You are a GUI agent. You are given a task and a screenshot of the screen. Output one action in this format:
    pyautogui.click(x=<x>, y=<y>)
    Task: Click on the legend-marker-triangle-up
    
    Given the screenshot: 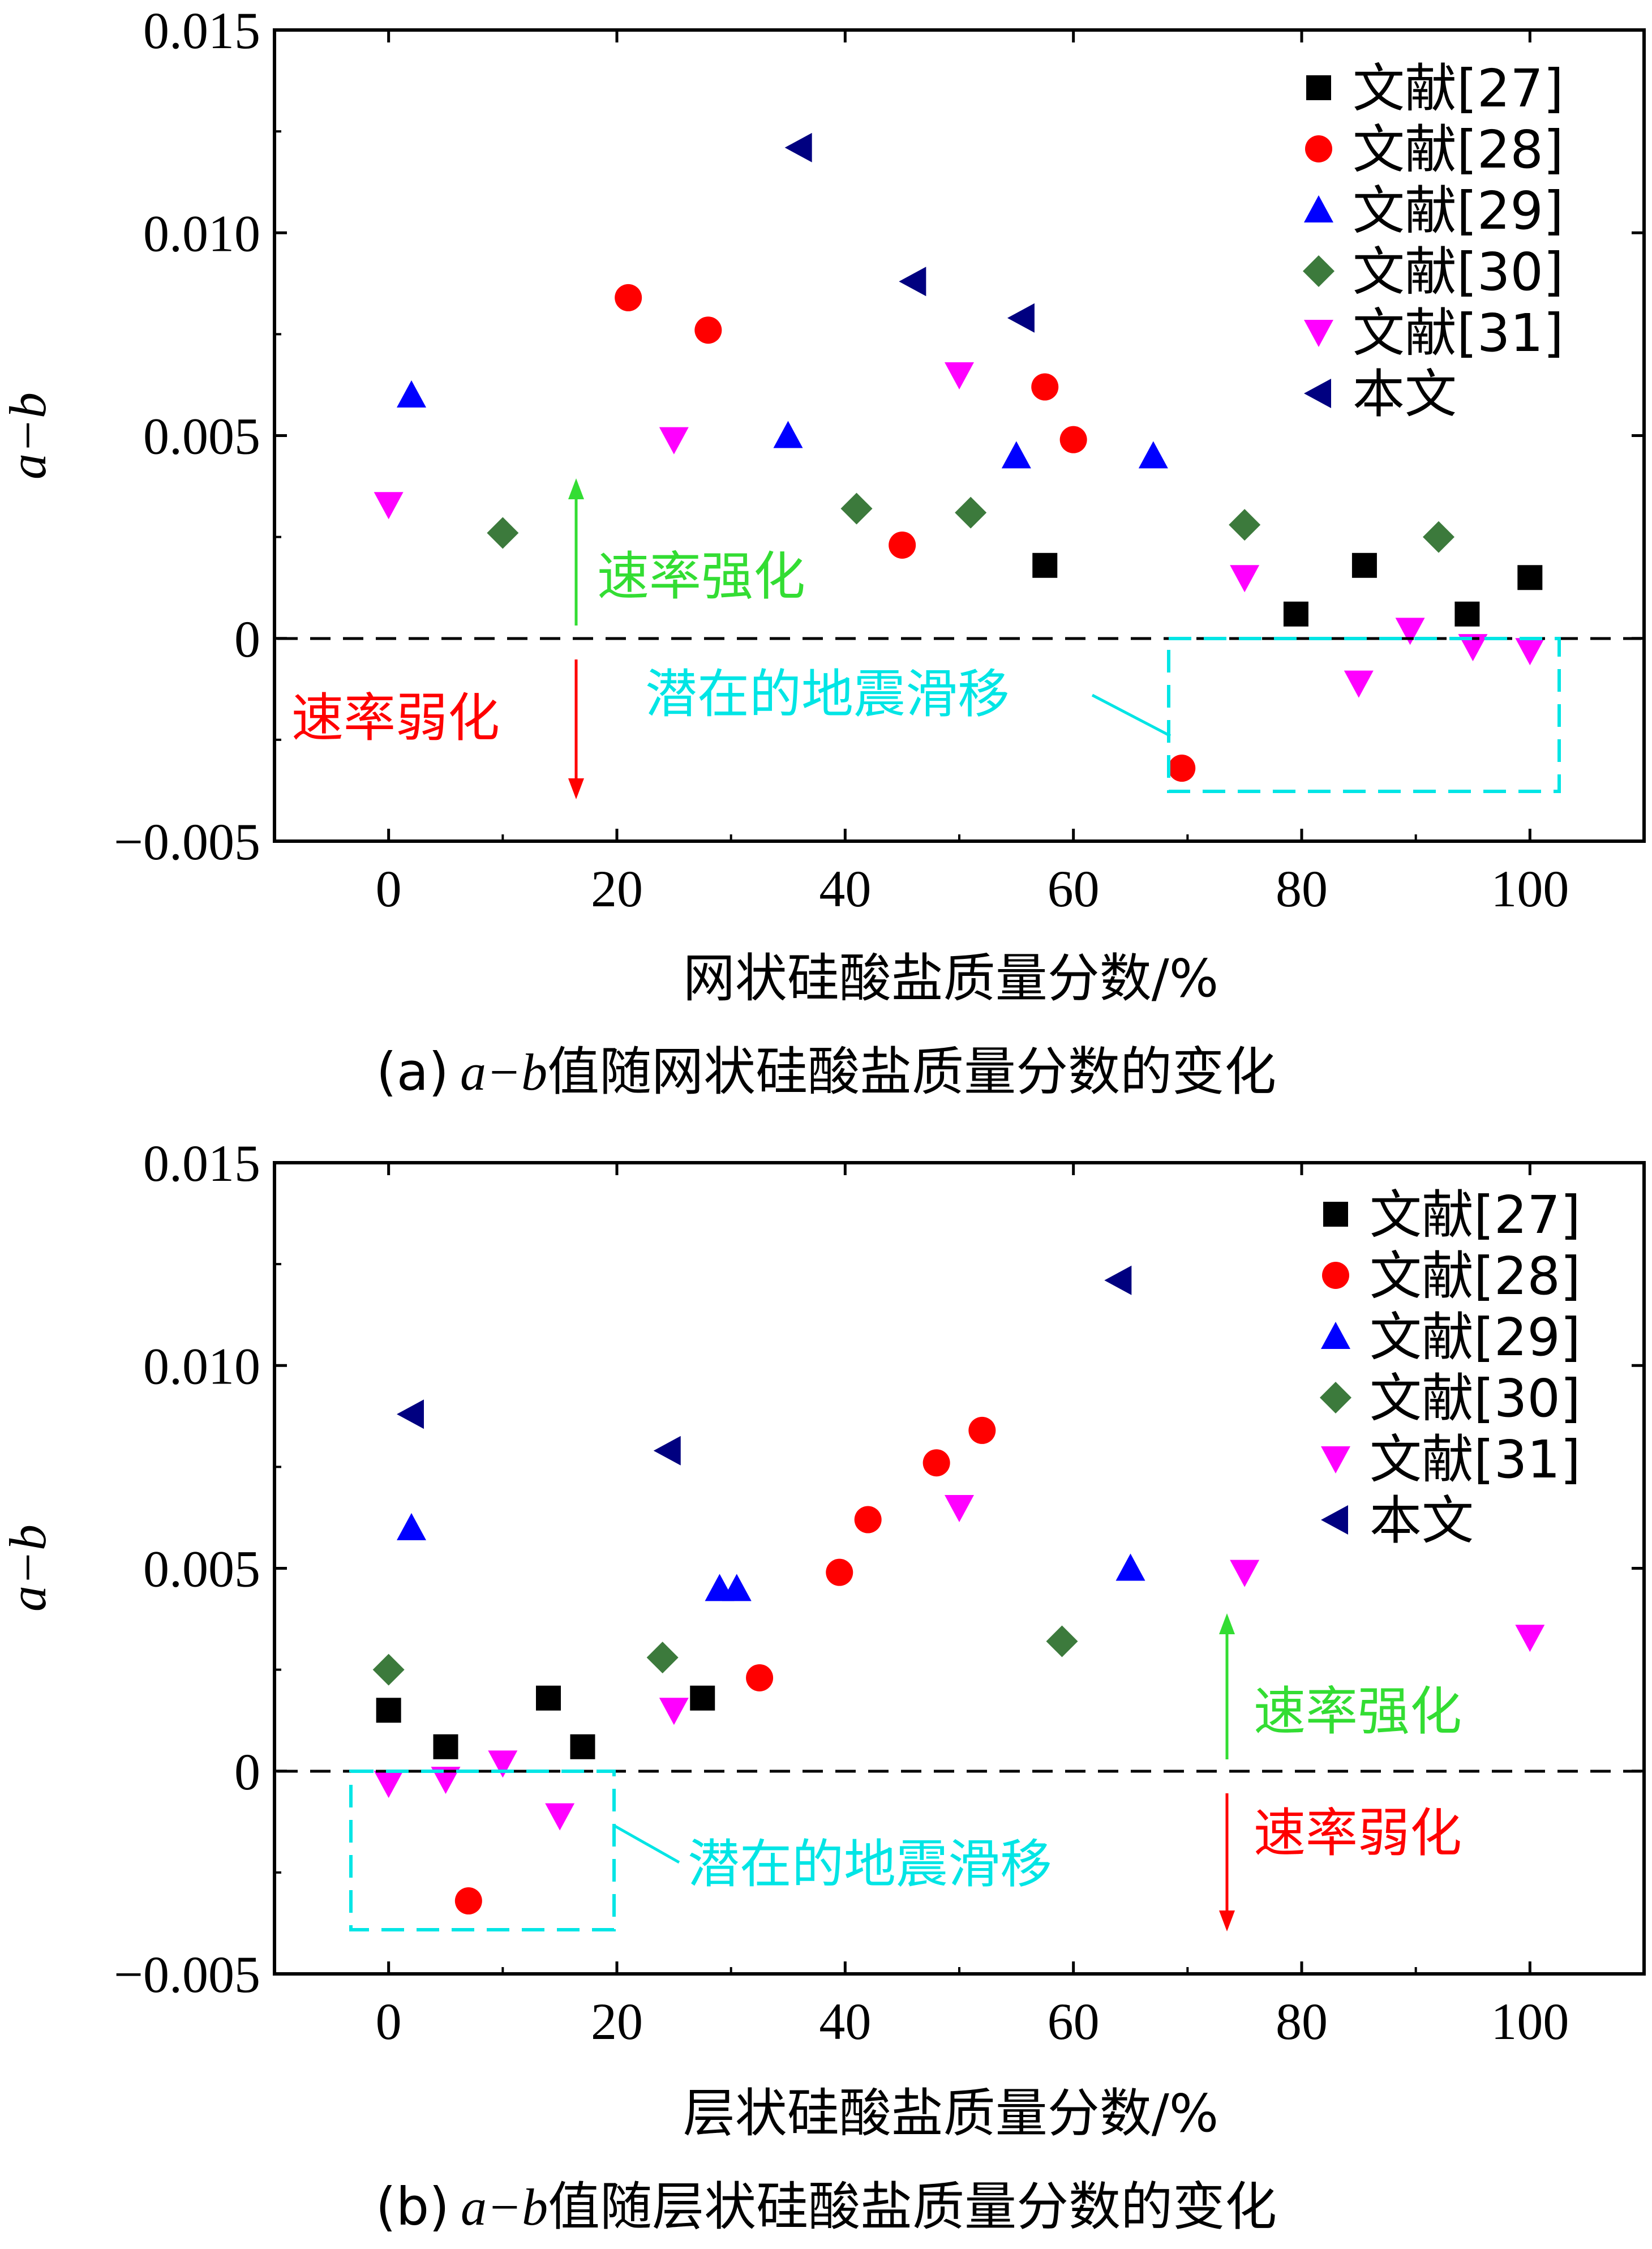 What is the action you would take?
    pyautogui.click(x=1335, y=1335)
    